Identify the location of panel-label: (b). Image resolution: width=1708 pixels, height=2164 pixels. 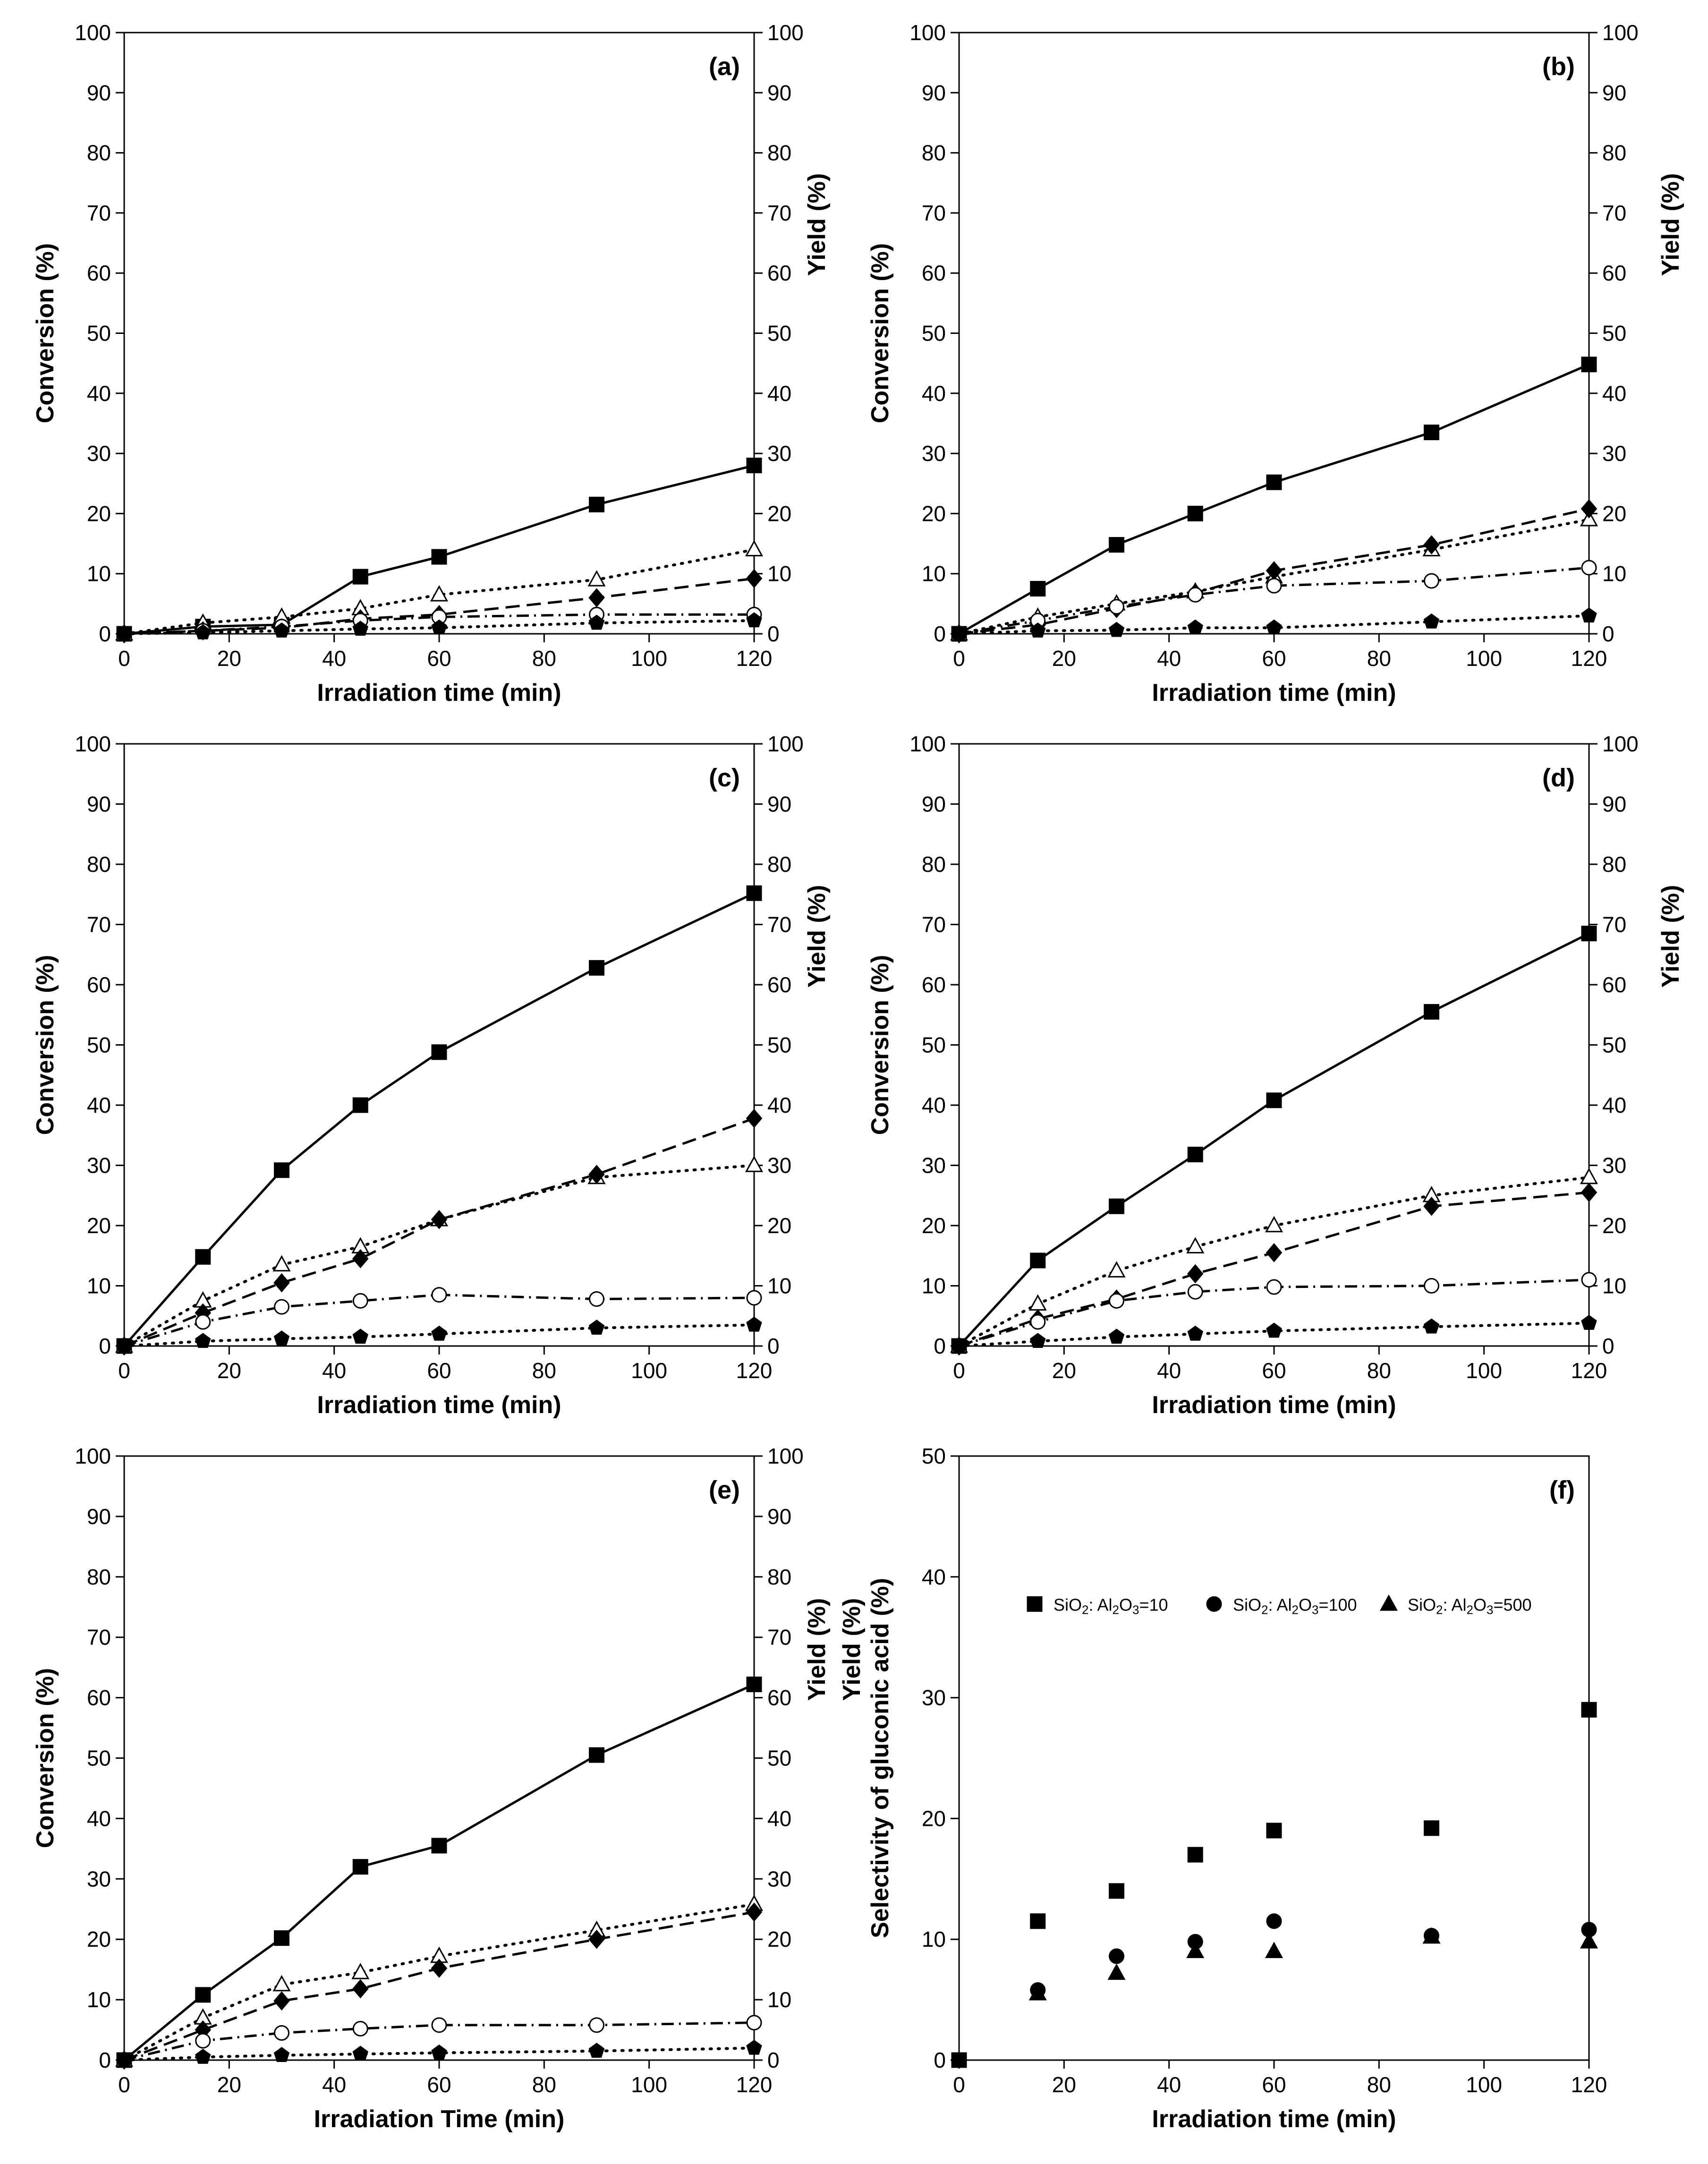
(1558, 66).